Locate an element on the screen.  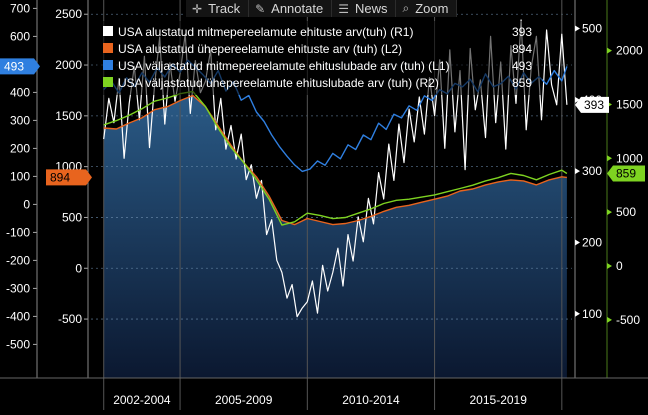
r2-tick-label: 1500 is located at coordinates (629, 104).